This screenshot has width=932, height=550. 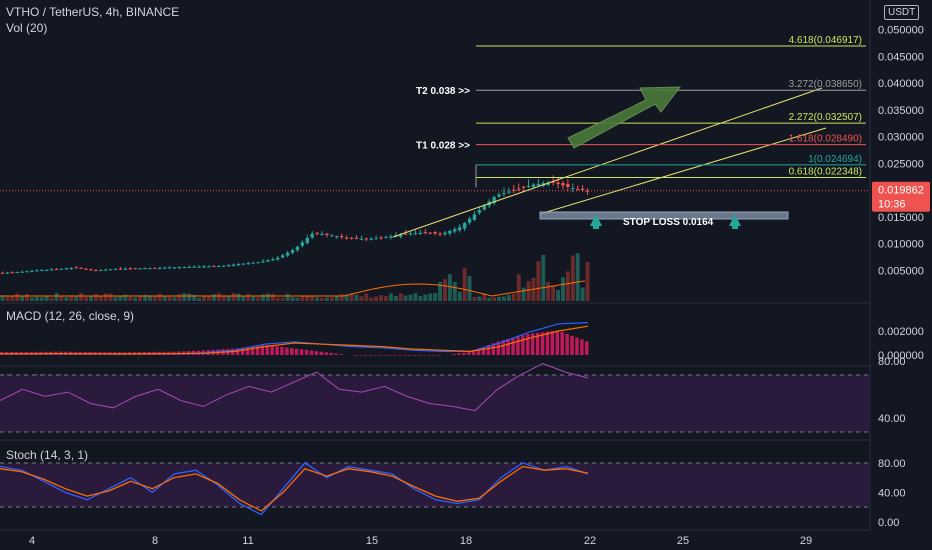 I want to click on time-axis-tick: 18, so click(x=466, y=541).